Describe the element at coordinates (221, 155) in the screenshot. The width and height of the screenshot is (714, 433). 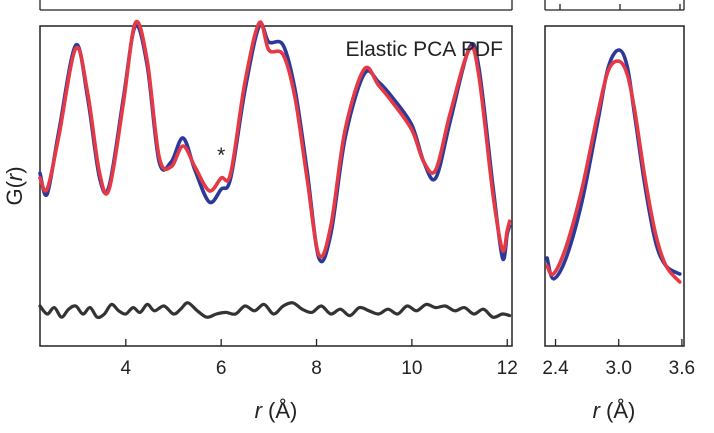
I see `main-marker-label: *` at that location.